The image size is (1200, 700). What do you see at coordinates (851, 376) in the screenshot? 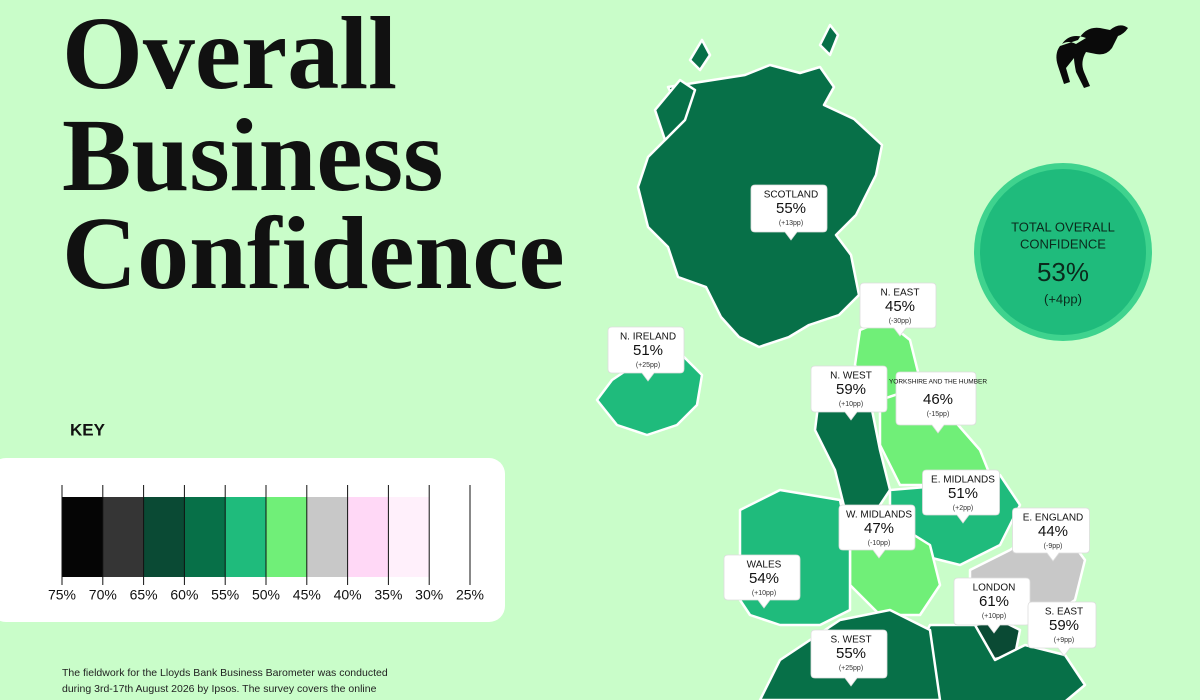
I see `region-name: N. WEST` at bounding box center [851, 376].